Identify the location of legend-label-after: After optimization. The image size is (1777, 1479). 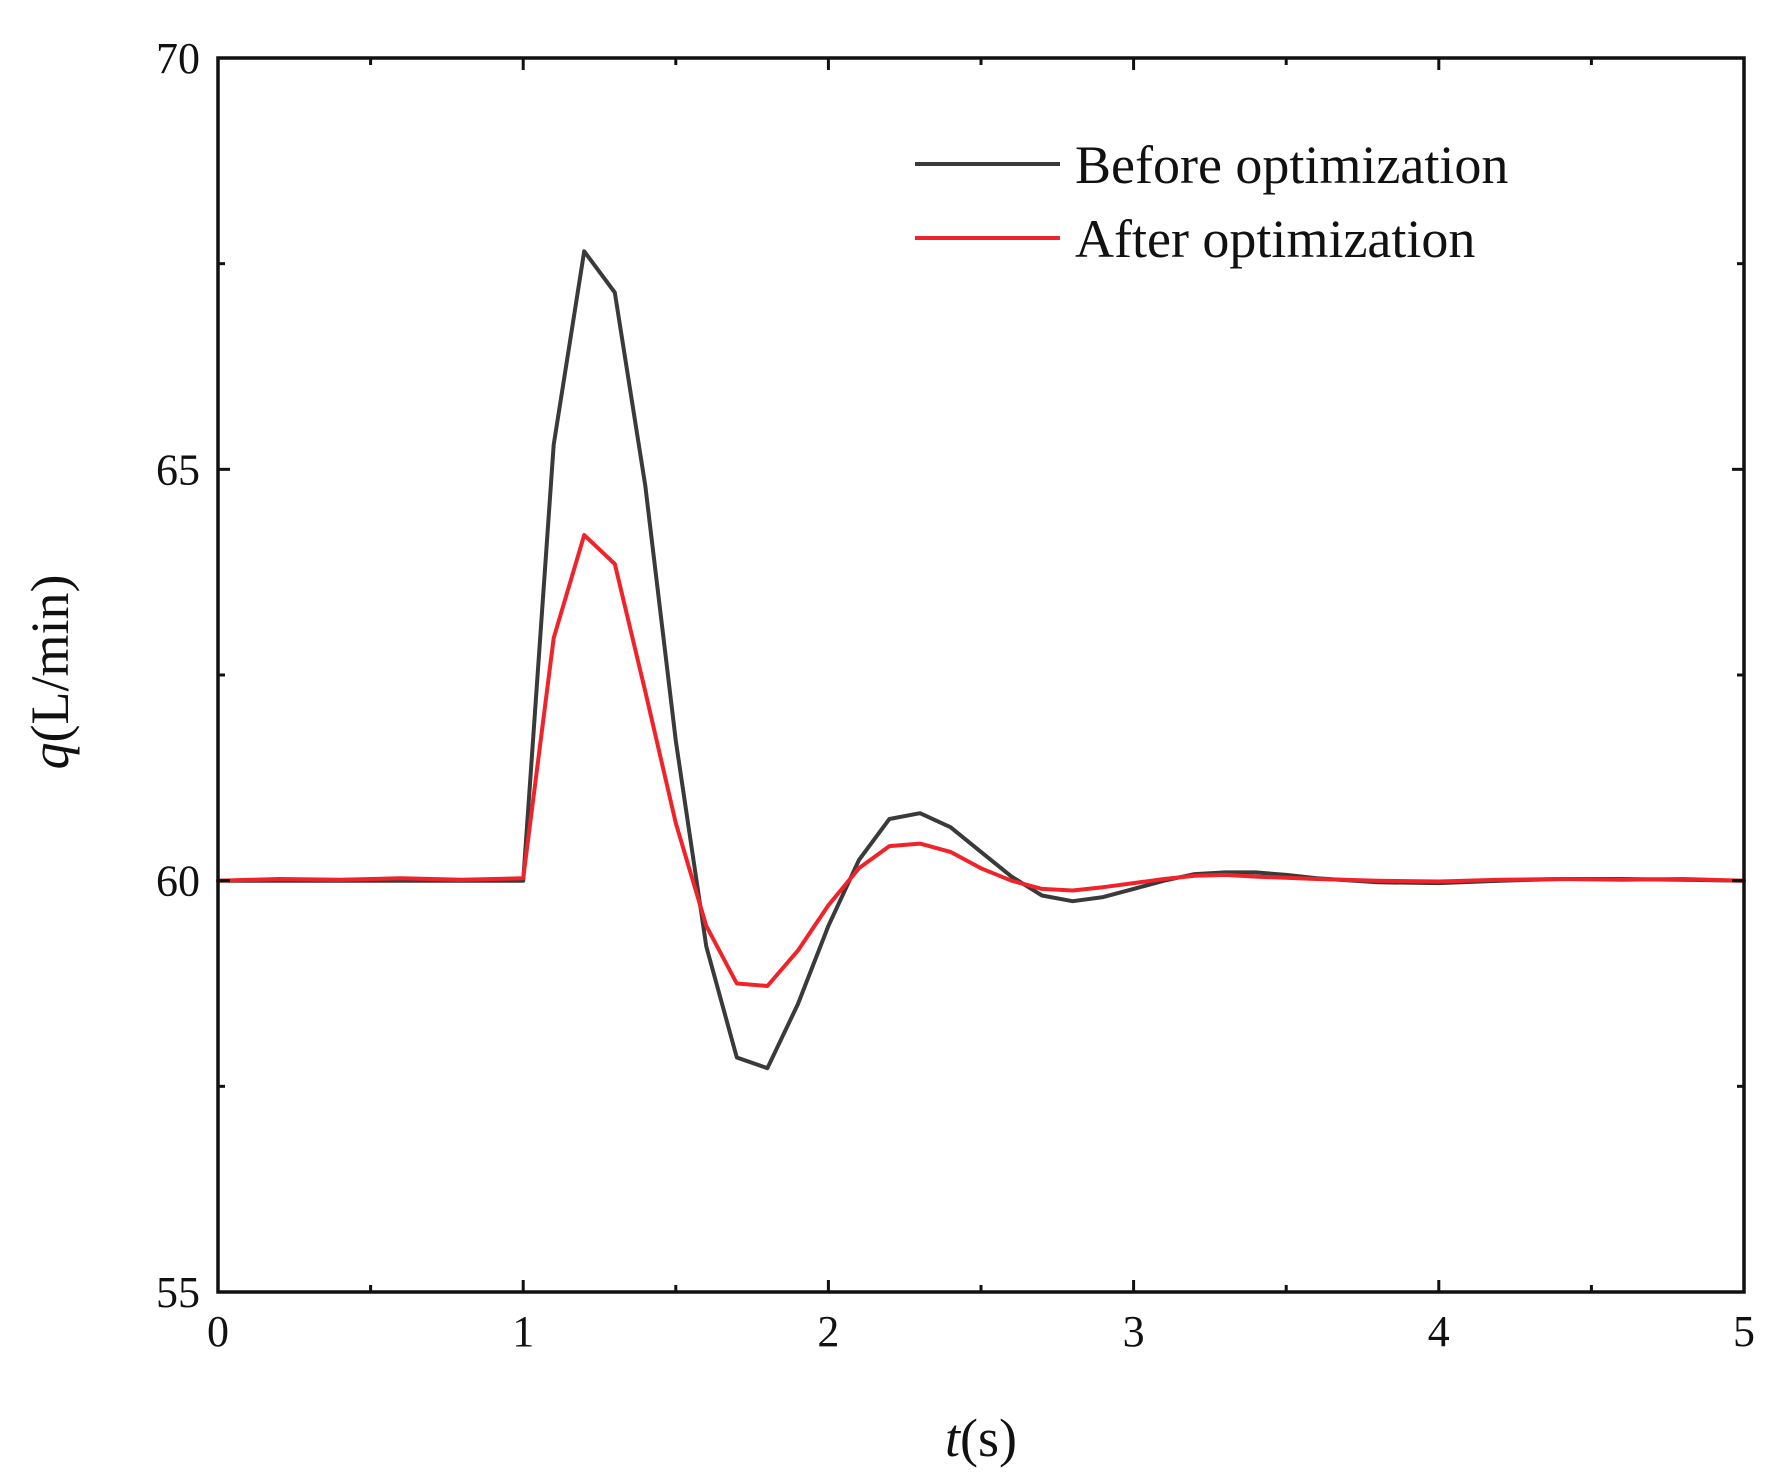
(1275, 239).